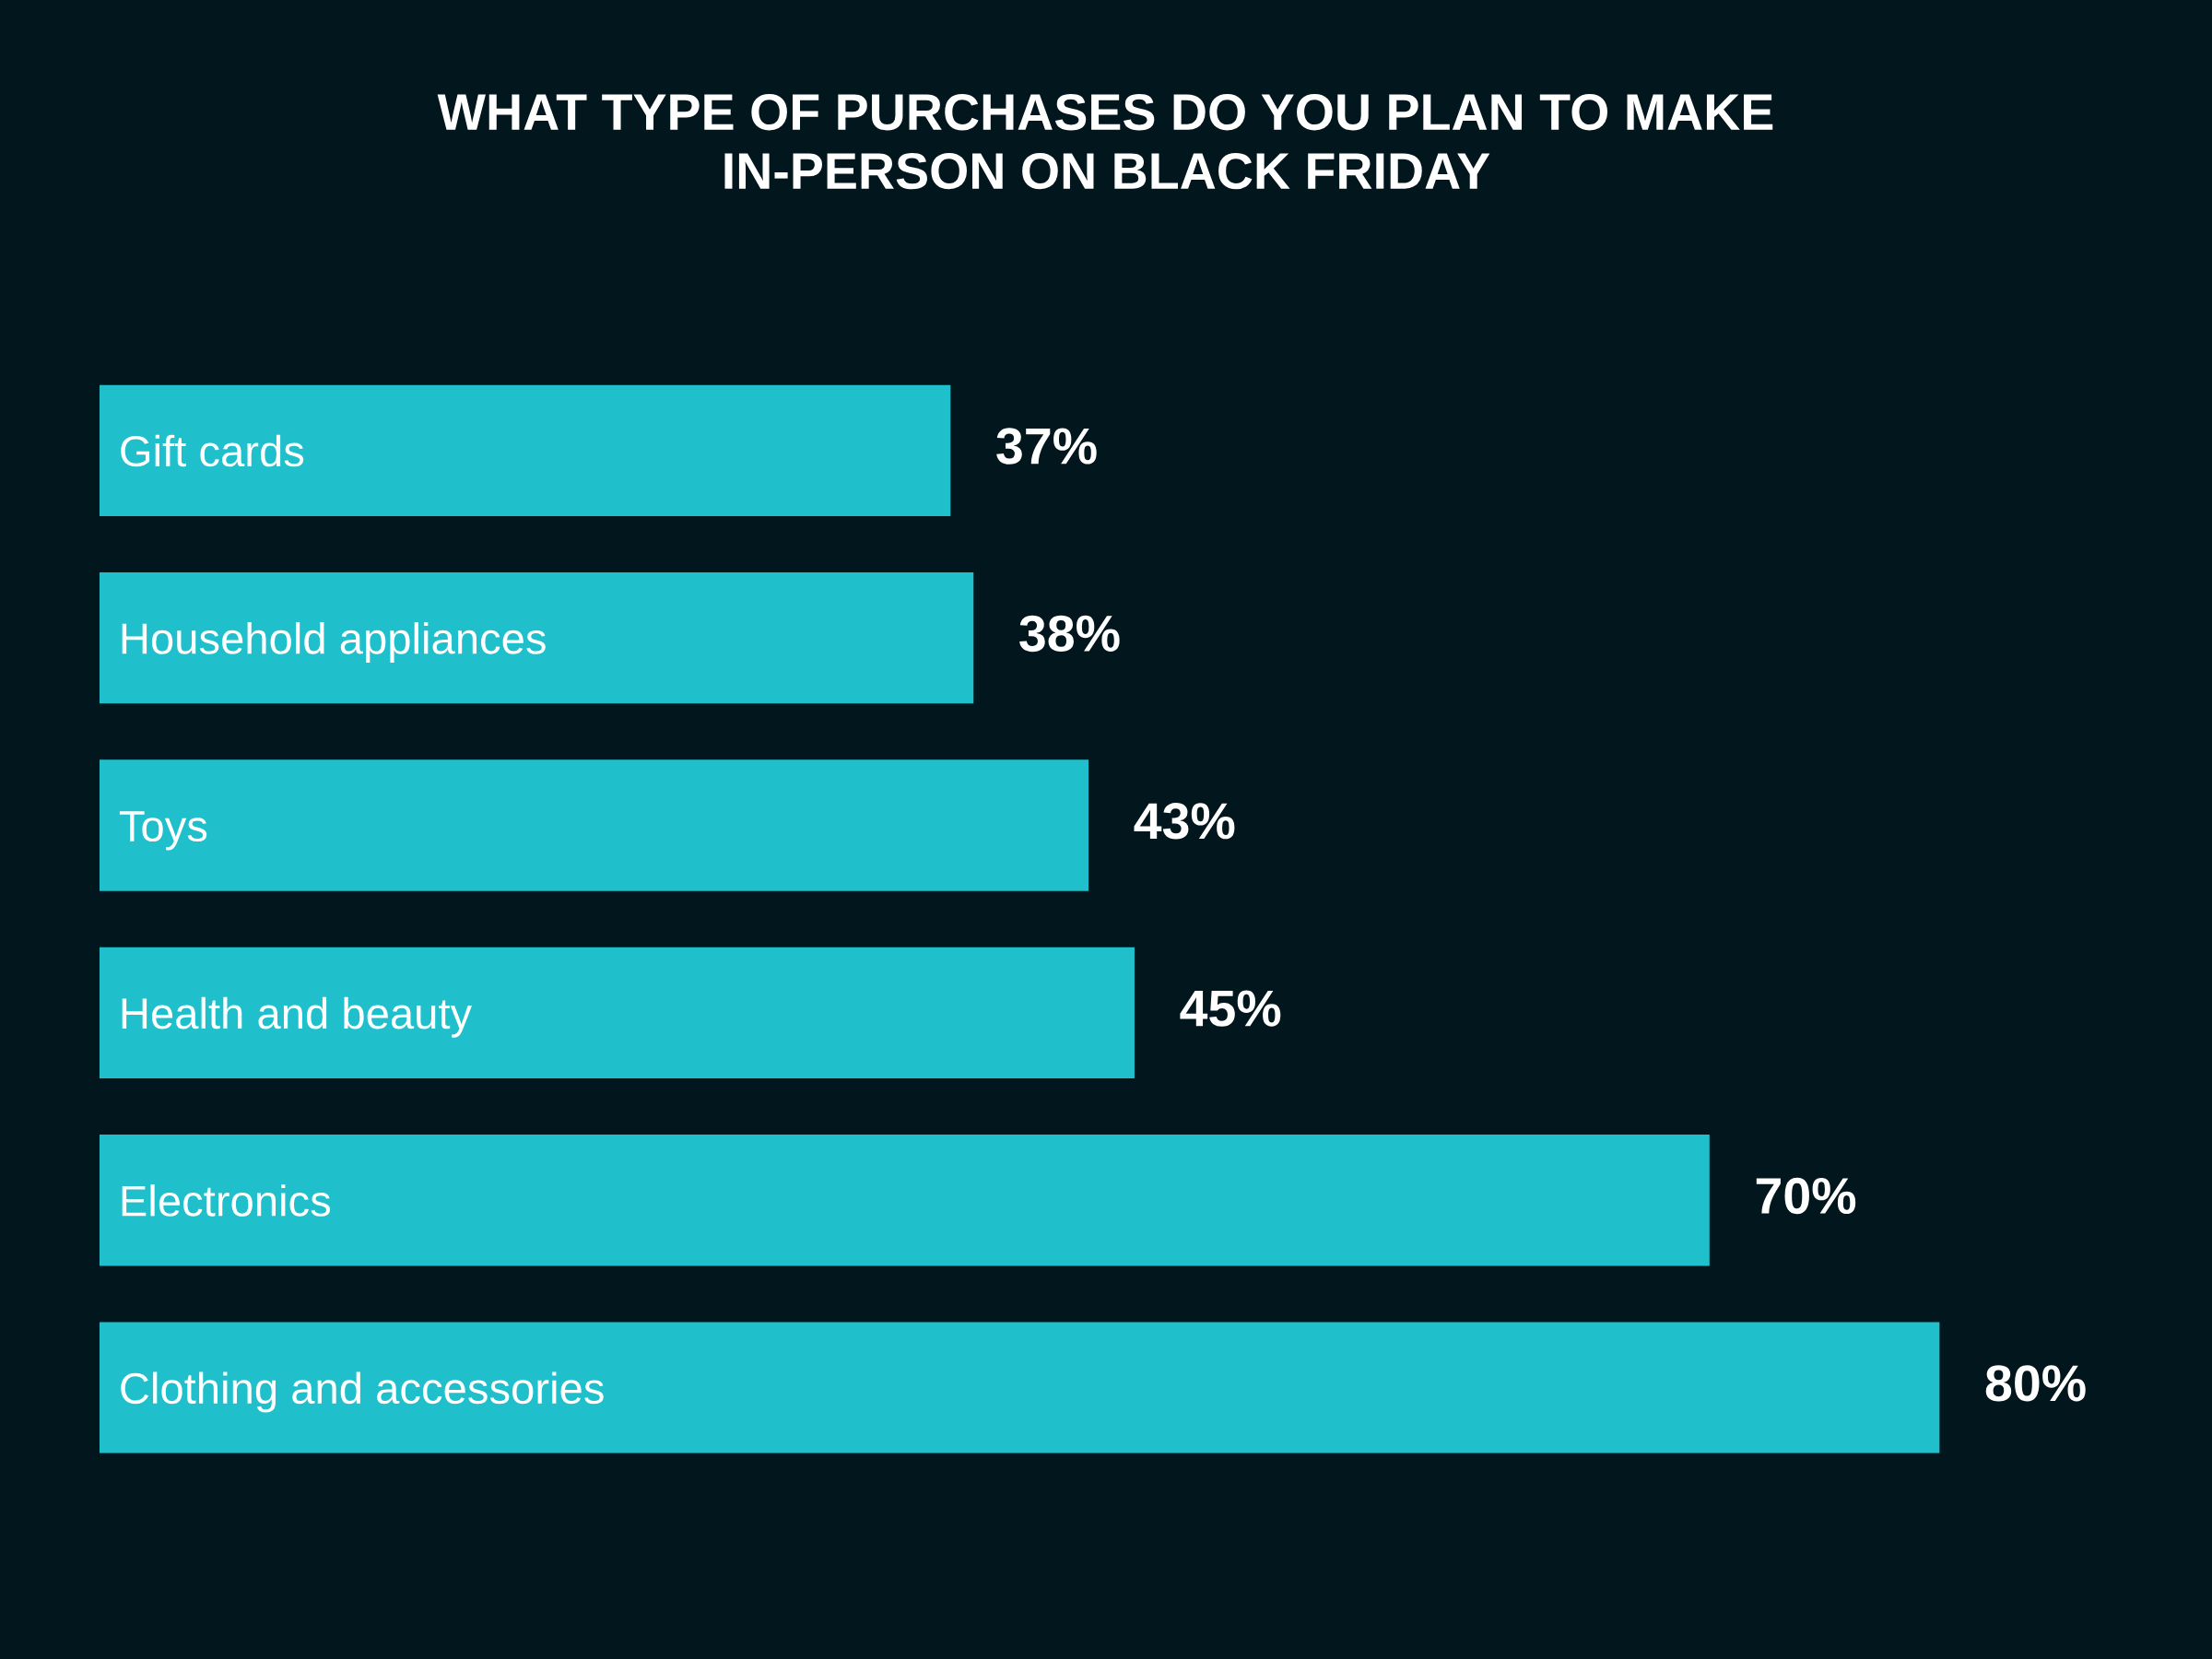  Describe the element at coordinates (334, 643) in the screenshot. I see `y-tick-label: Household appliances` at that location.